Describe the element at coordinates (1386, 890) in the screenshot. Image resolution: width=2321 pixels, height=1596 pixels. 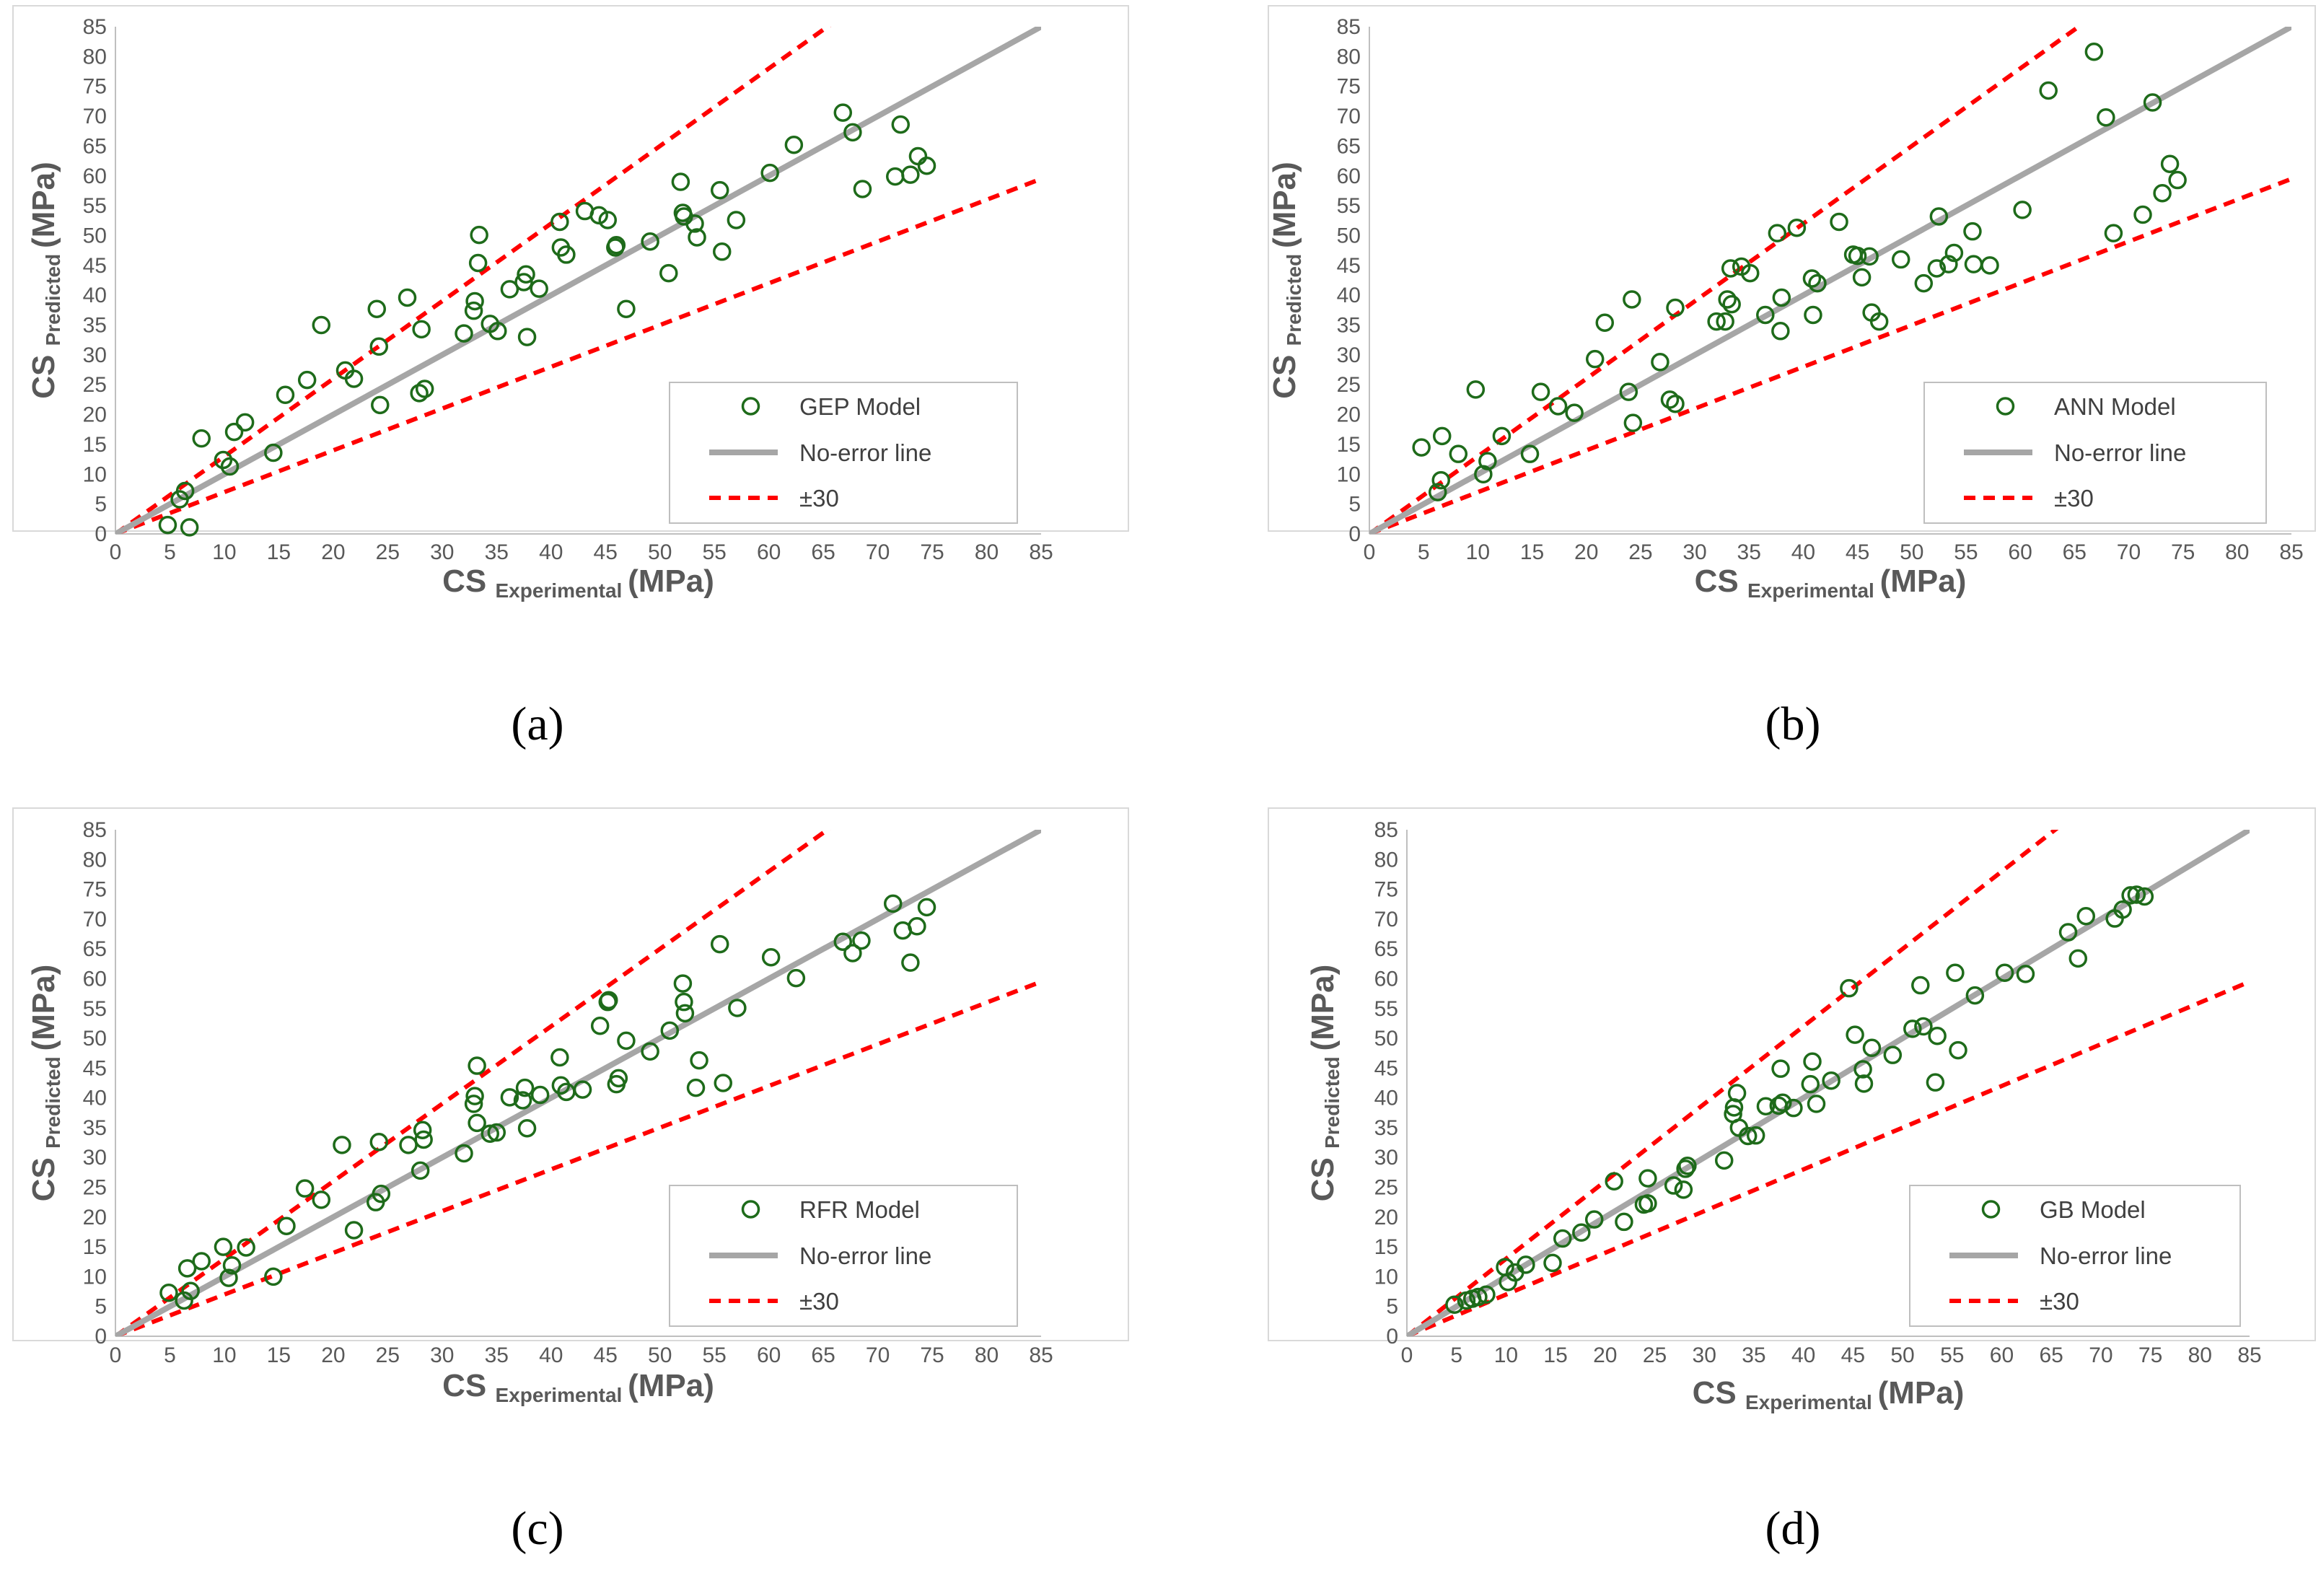
I see `y-tick-label: 75` at that location.